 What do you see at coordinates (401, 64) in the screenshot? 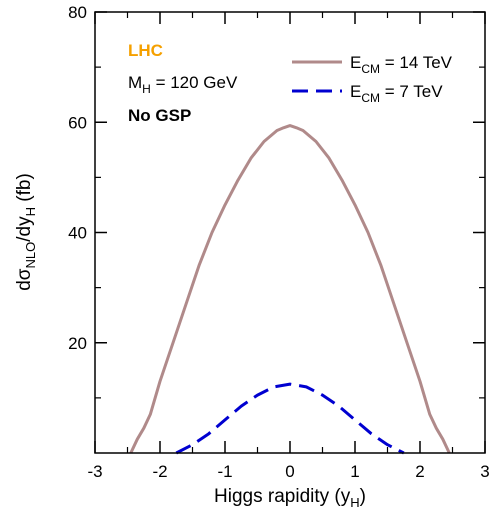
I see `legend-label-14tev: ECM = 14 TeV` at bounding box center [401, 64].